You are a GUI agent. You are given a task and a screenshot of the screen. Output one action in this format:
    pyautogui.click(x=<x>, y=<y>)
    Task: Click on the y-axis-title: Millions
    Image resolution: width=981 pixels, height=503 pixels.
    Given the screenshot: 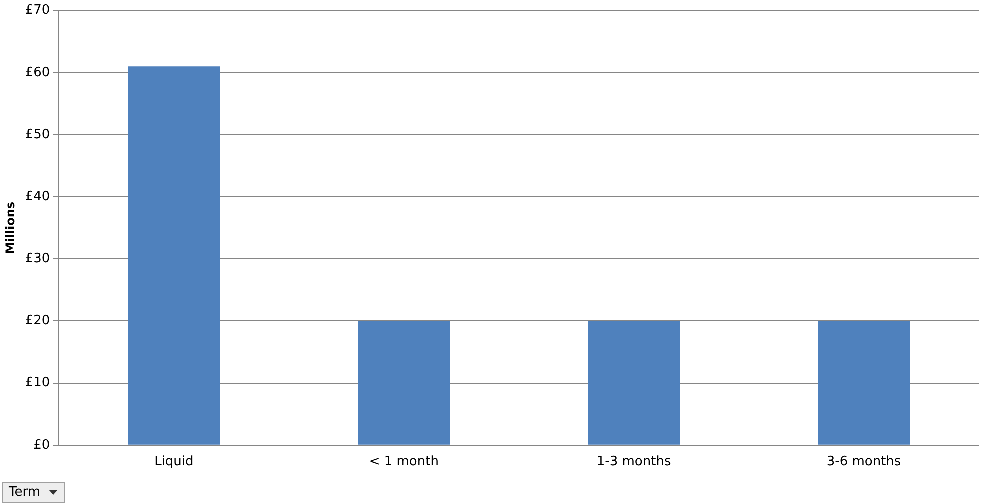 What is the action you would take?
    pyautogui.click(x=10, y=228)
    